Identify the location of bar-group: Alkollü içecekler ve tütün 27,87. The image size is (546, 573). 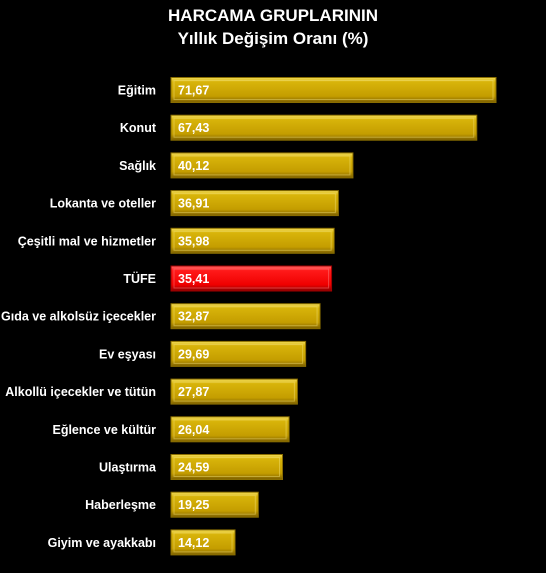
(151, 391).